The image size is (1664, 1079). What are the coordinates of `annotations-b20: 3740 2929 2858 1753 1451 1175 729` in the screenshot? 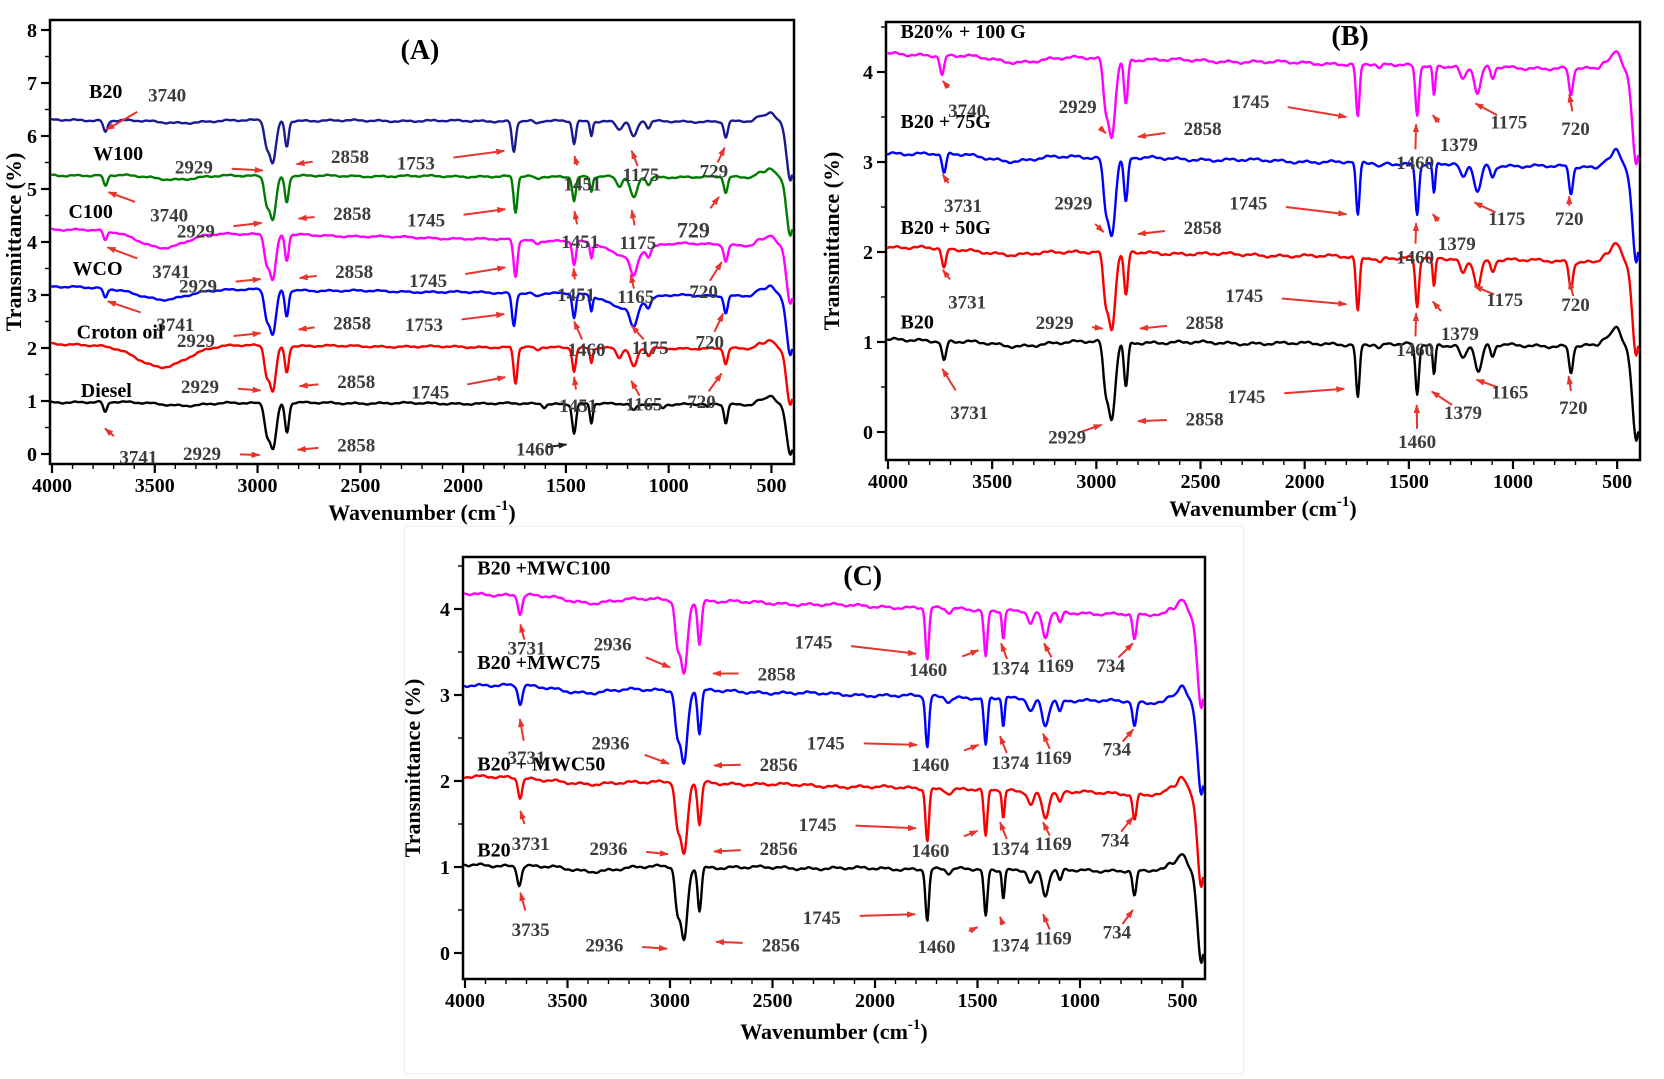 It's located at (416, 141).